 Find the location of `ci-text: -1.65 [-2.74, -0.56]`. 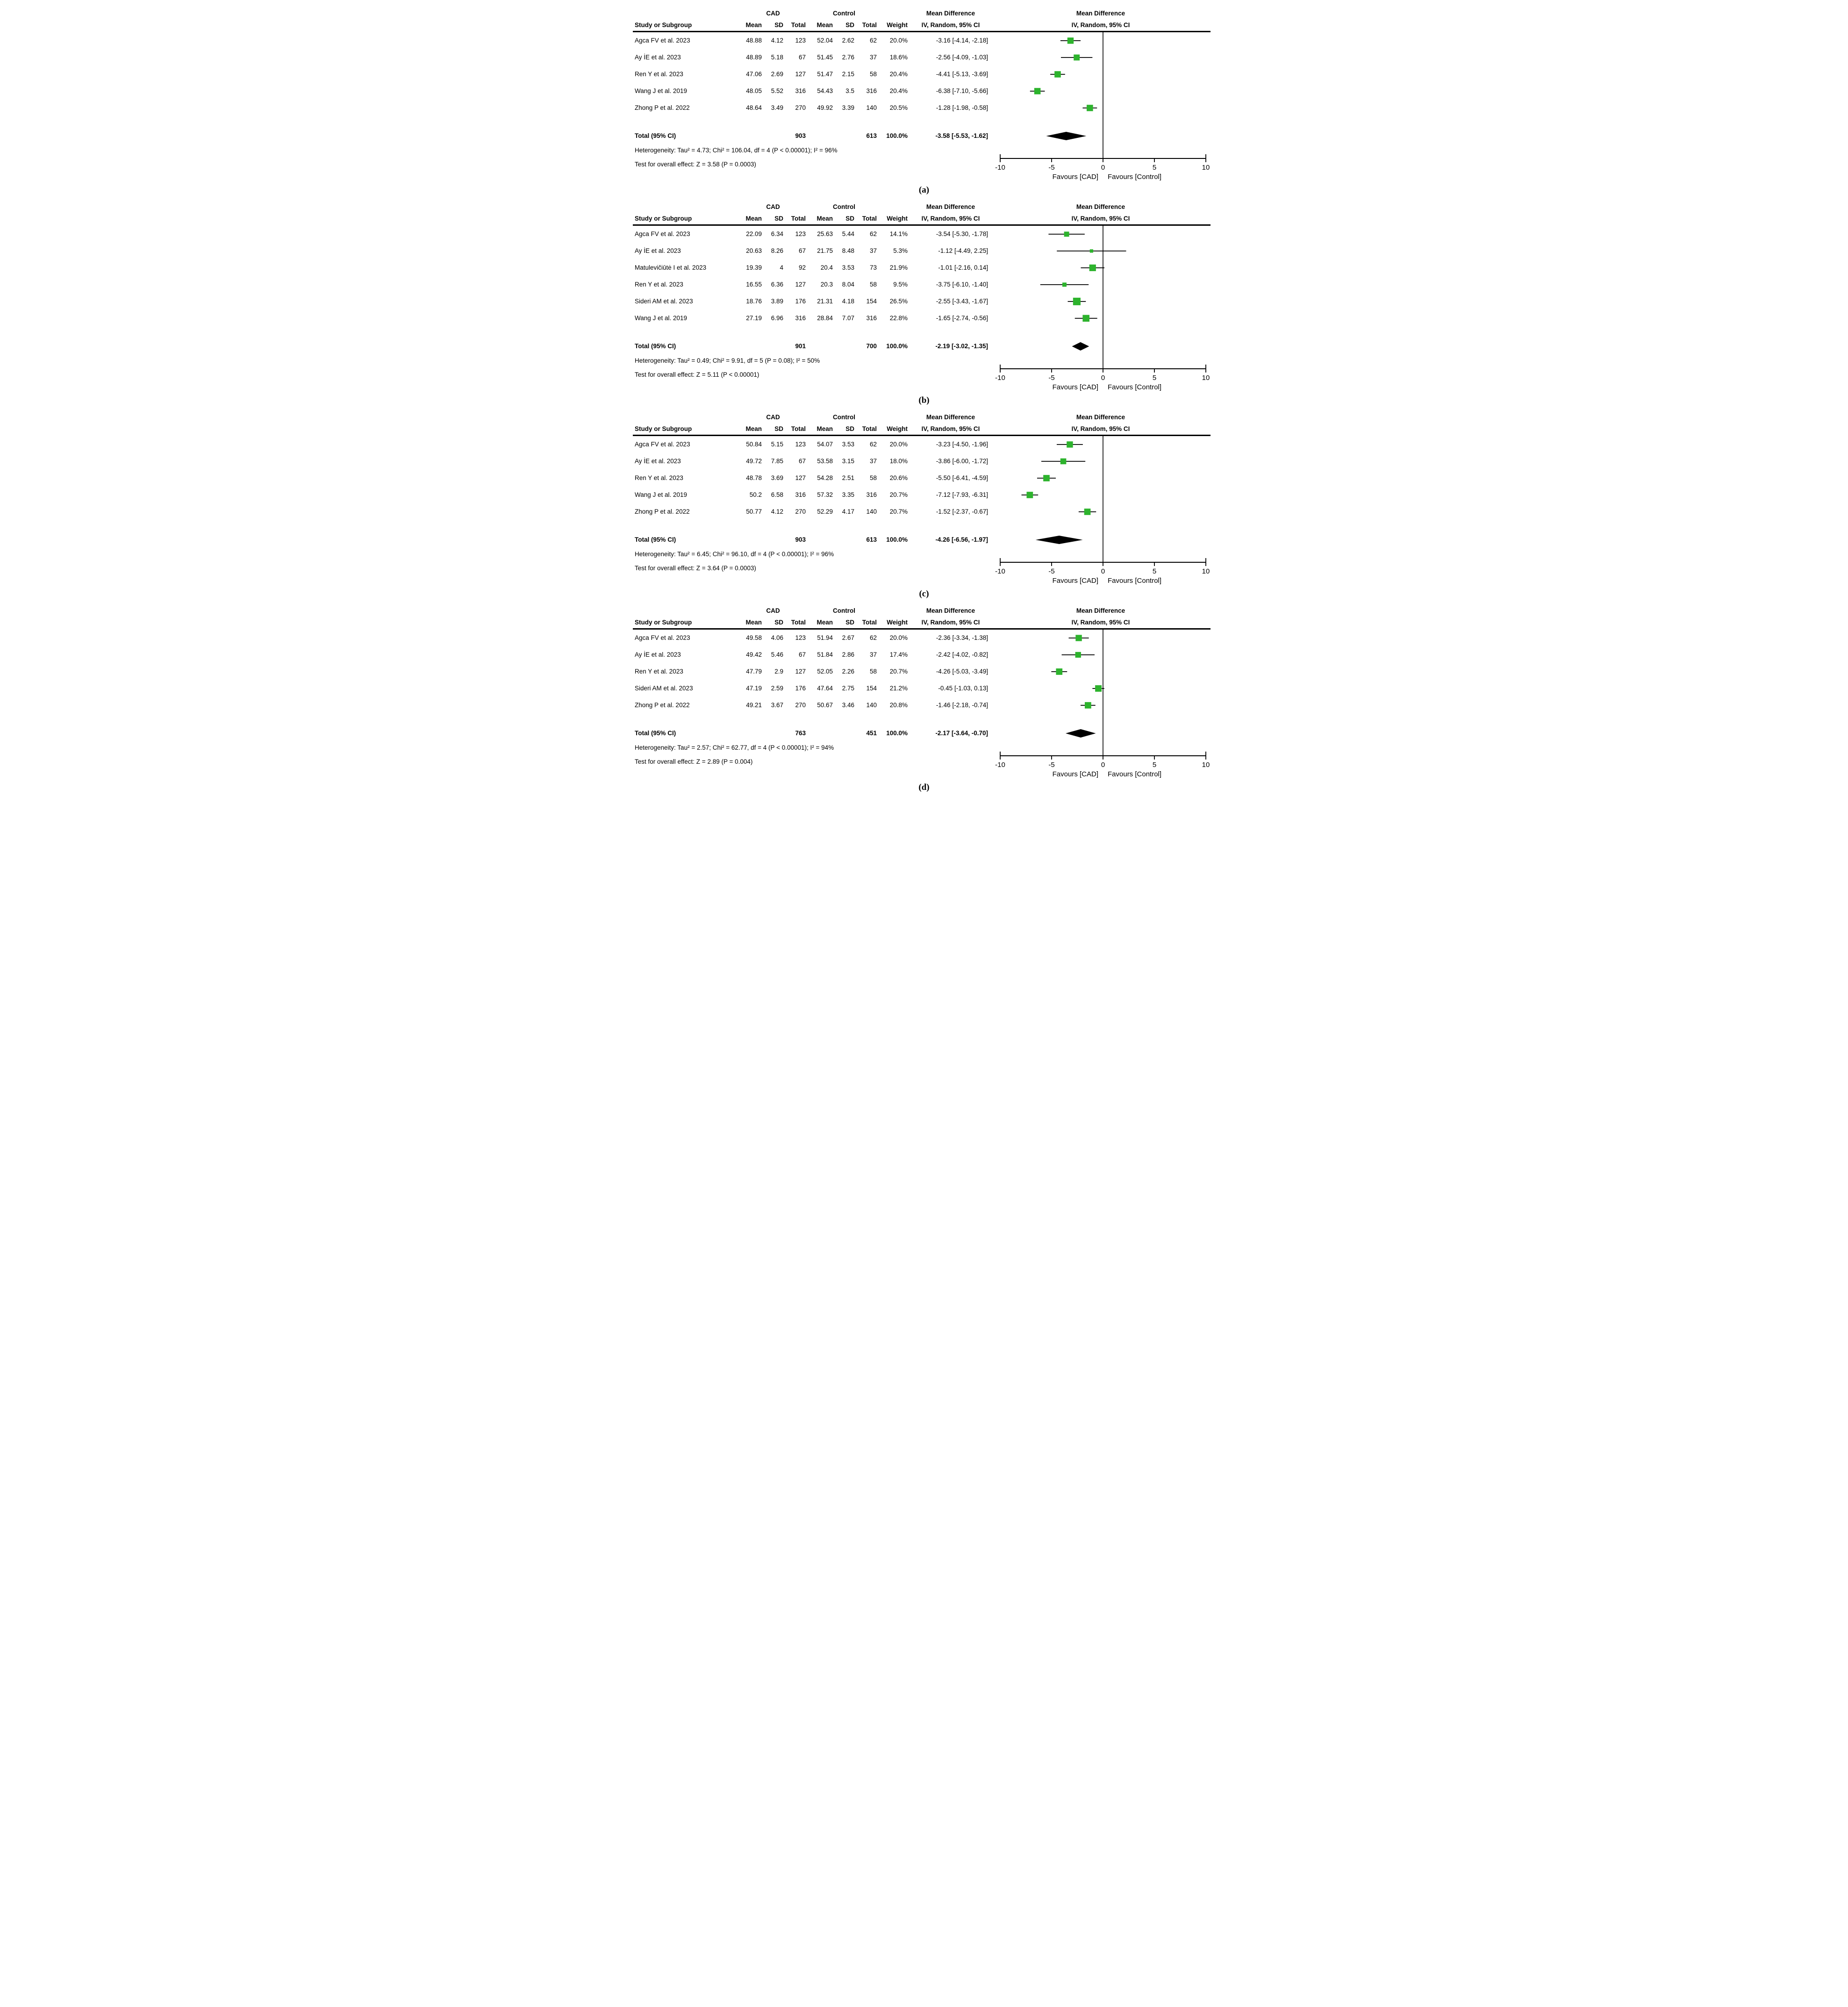

ci-text: -1.65 [-2.74, -0.56] is located at coordinates (962, 319).